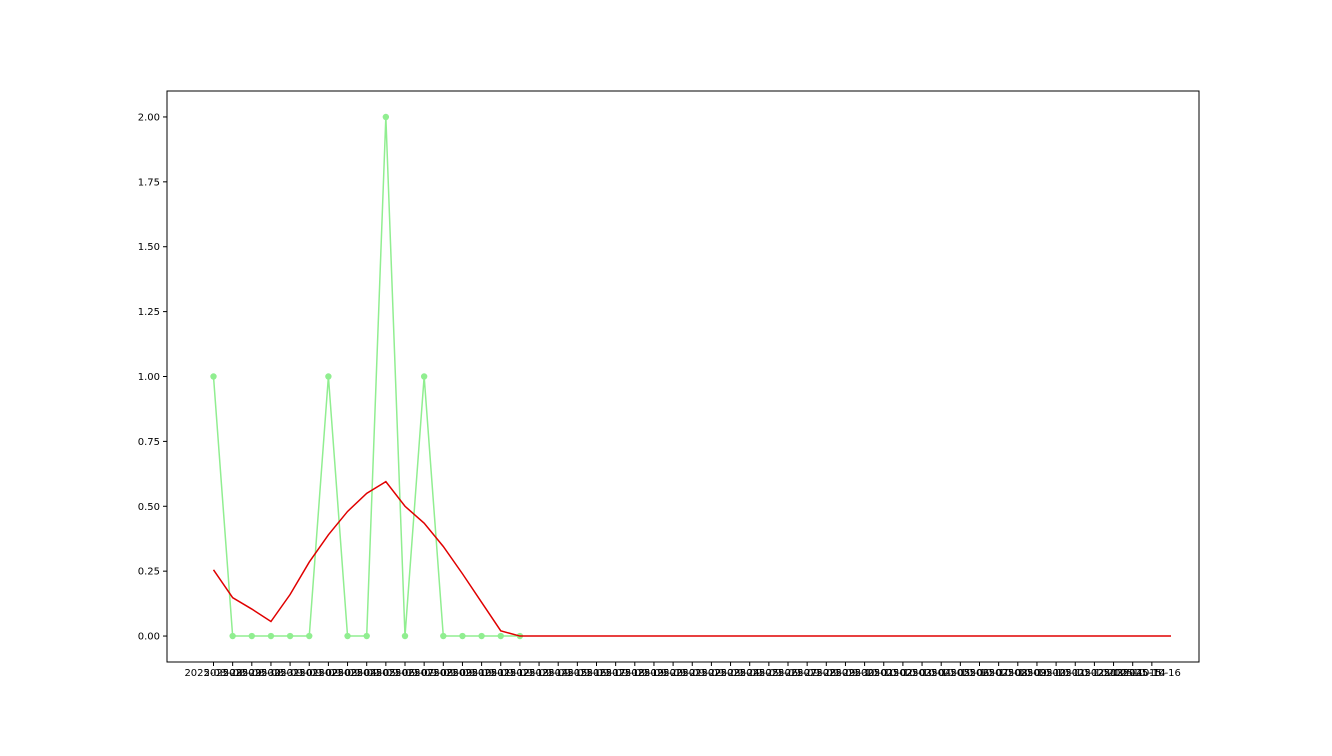 Image resolution: width=1332 pixels, height=756 pixels. I want to click on x-tick-label: 2025-09-21, so click(673, 673).